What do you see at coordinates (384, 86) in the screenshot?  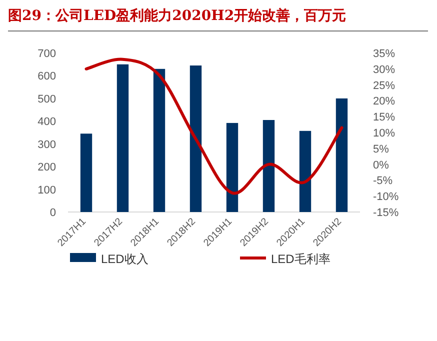 I see `y2-tick-label: 25%` at bounding box center [384, 86].